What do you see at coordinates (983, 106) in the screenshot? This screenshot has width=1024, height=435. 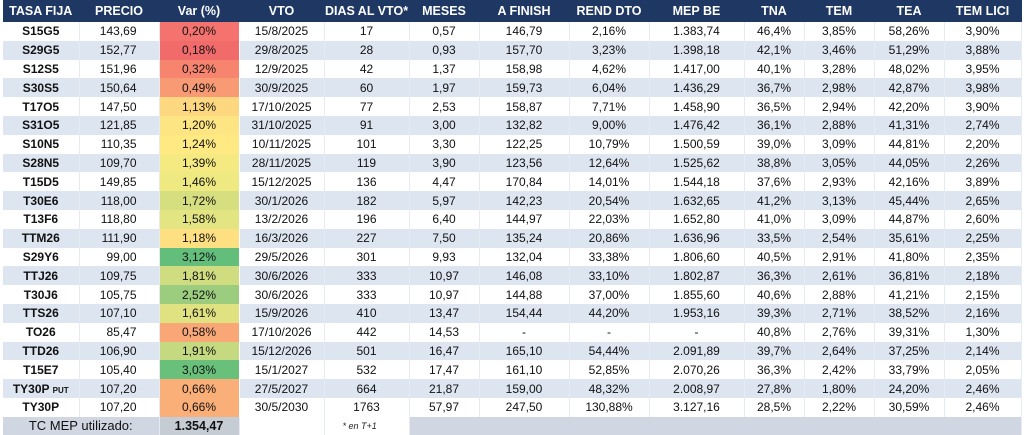 I see `cell-tem-lici: 3,90%` at bounding box center [983, 106].